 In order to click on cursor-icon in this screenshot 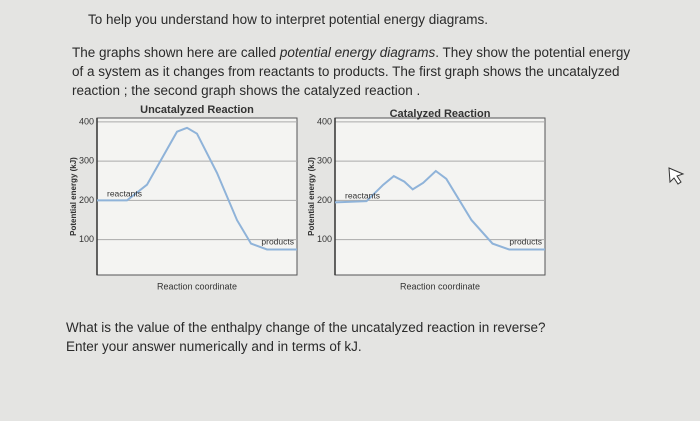, I will do `click(676, 176)`.